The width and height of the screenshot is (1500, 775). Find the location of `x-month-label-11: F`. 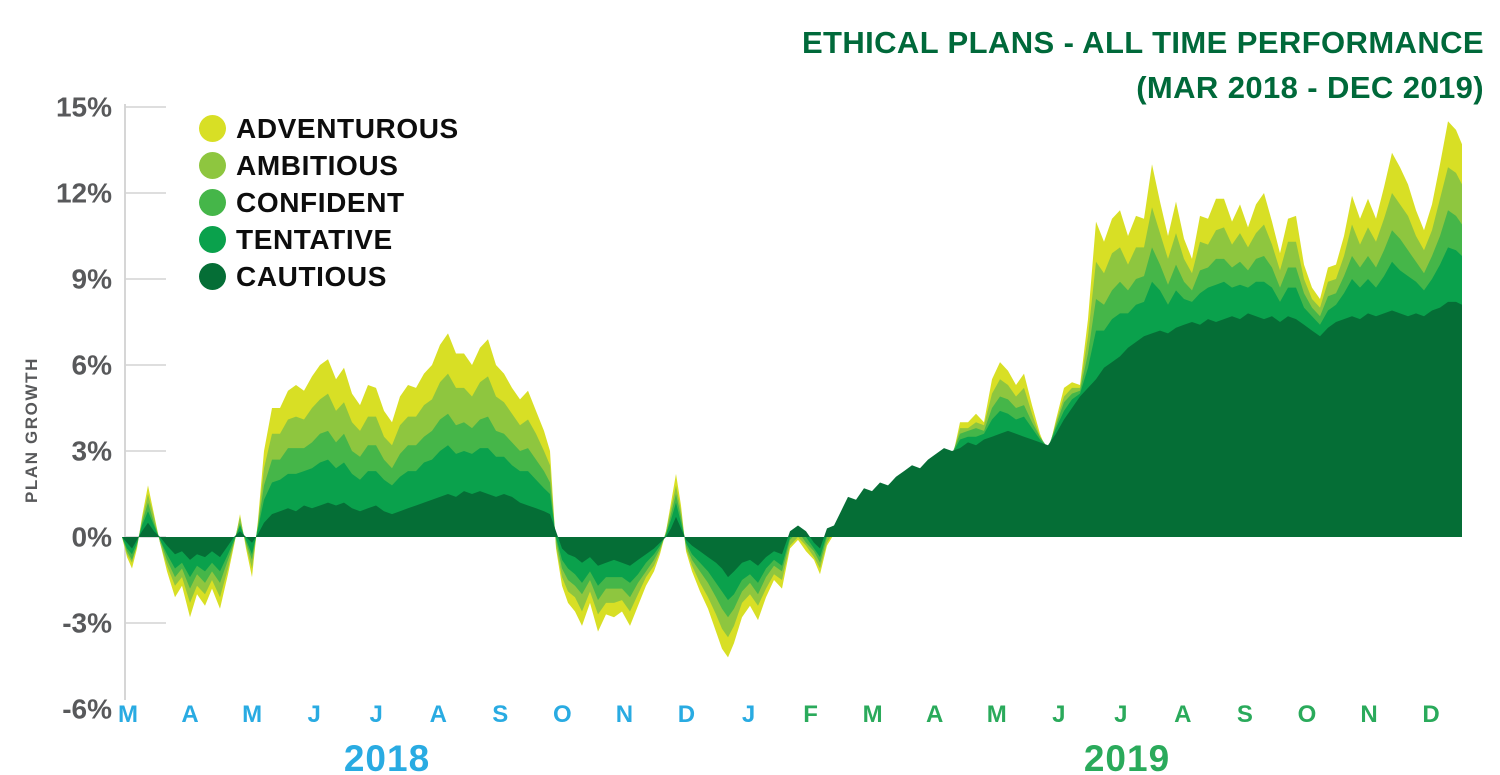

x-month-label-11: F is located at coordinates (810, 714).